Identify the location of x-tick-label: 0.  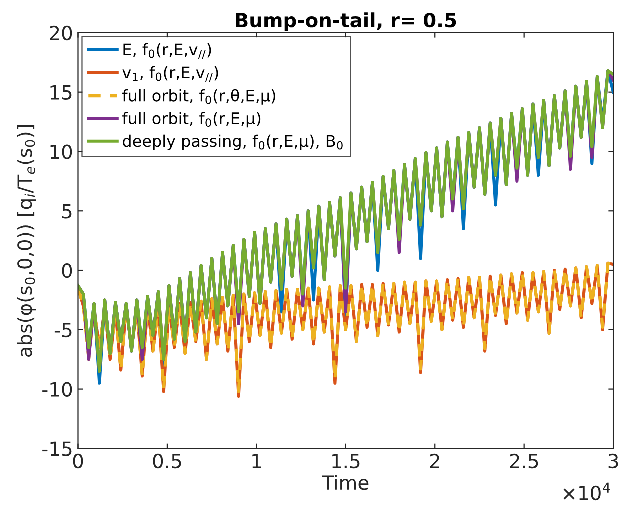
(78, 461).